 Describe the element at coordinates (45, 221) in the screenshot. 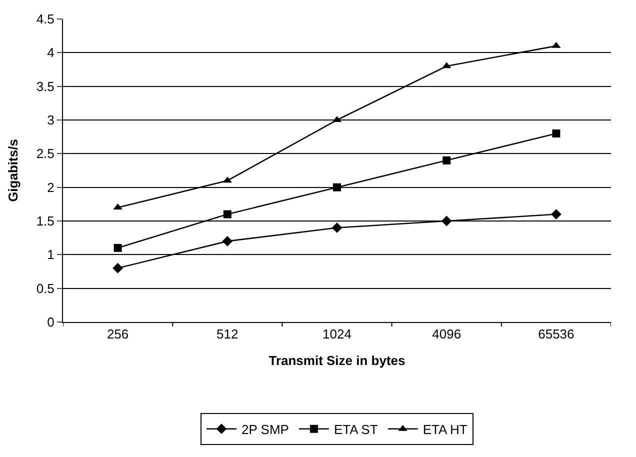

I see `y-tick-label: 1.5` at that location.